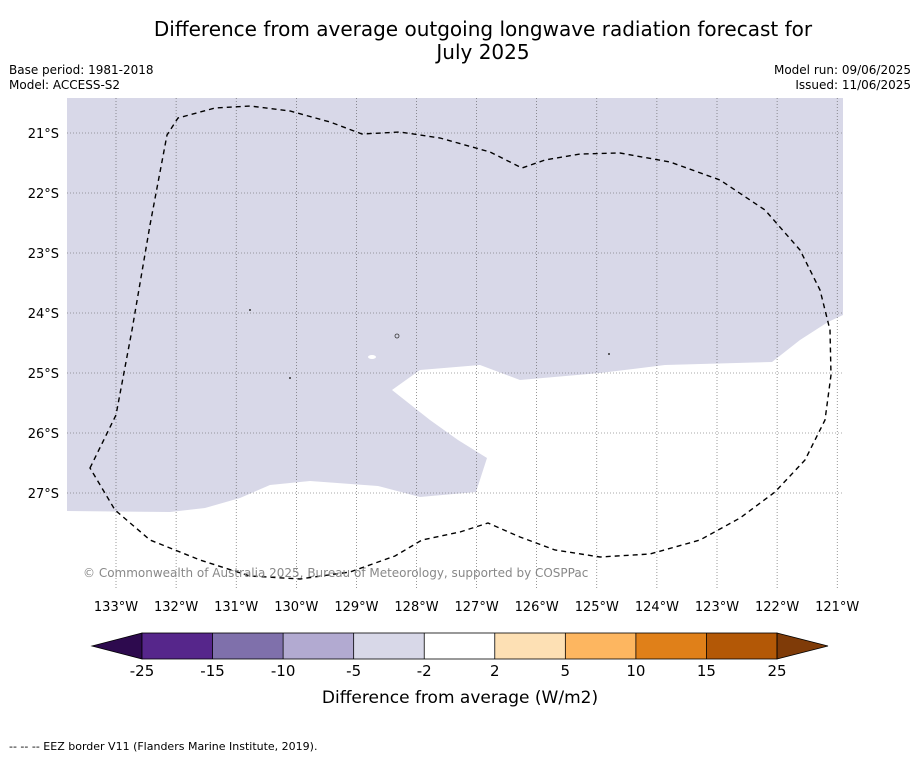 The height and width of the screenshot is (758, 919). I want to click on lon-tick-label: 128°W, so click(416, 607).